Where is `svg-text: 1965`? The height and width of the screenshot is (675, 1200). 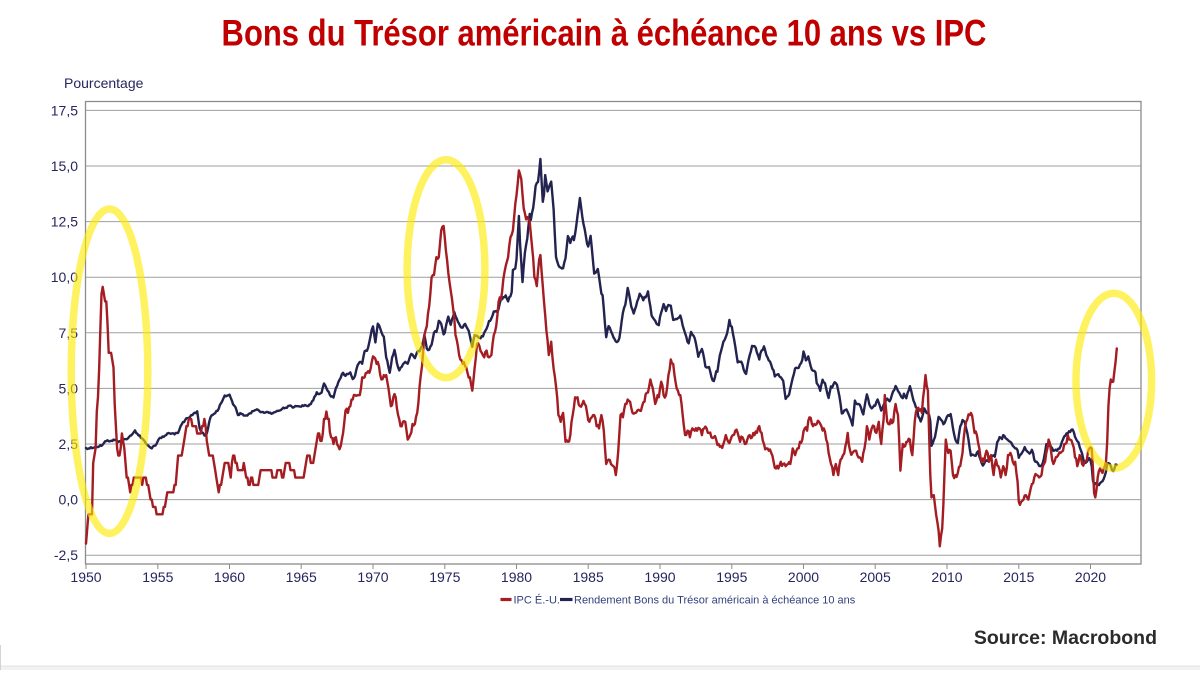 svg-text: 1965 is located at coordinates (301, 577).